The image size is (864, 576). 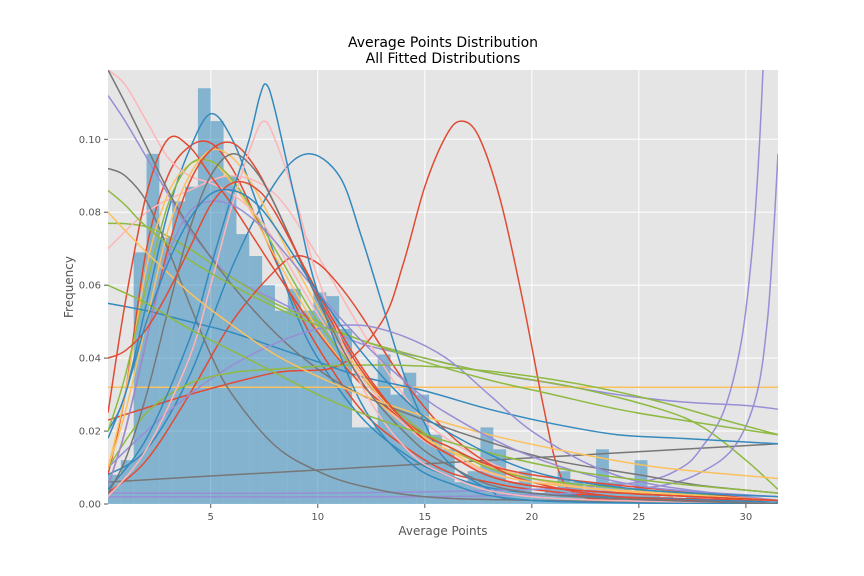 I want to click on y-tick-label: 0.00, so click(x=90, y=505).